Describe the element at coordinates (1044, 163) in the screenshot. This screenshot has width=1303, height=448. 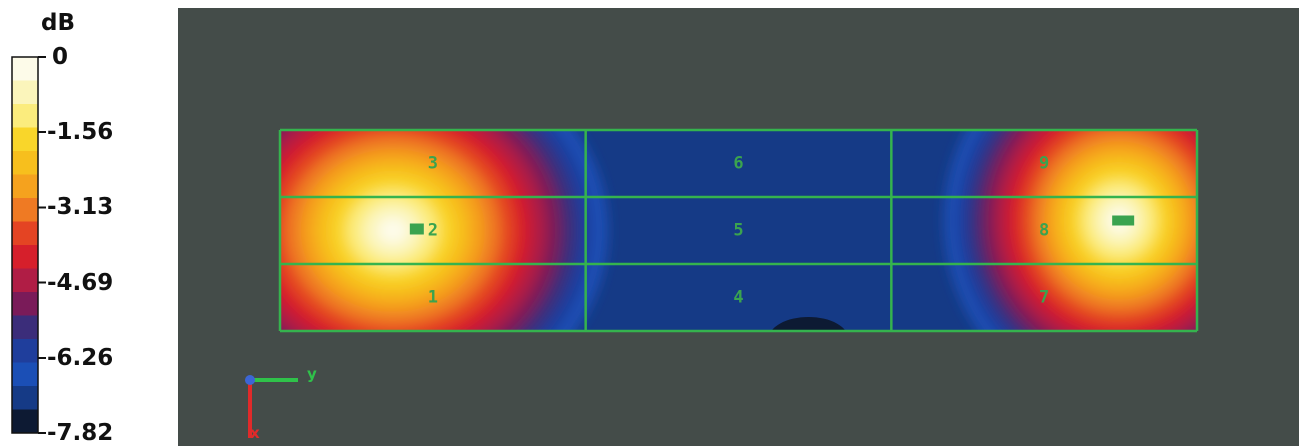
I see `zone-label: 9` at that location.